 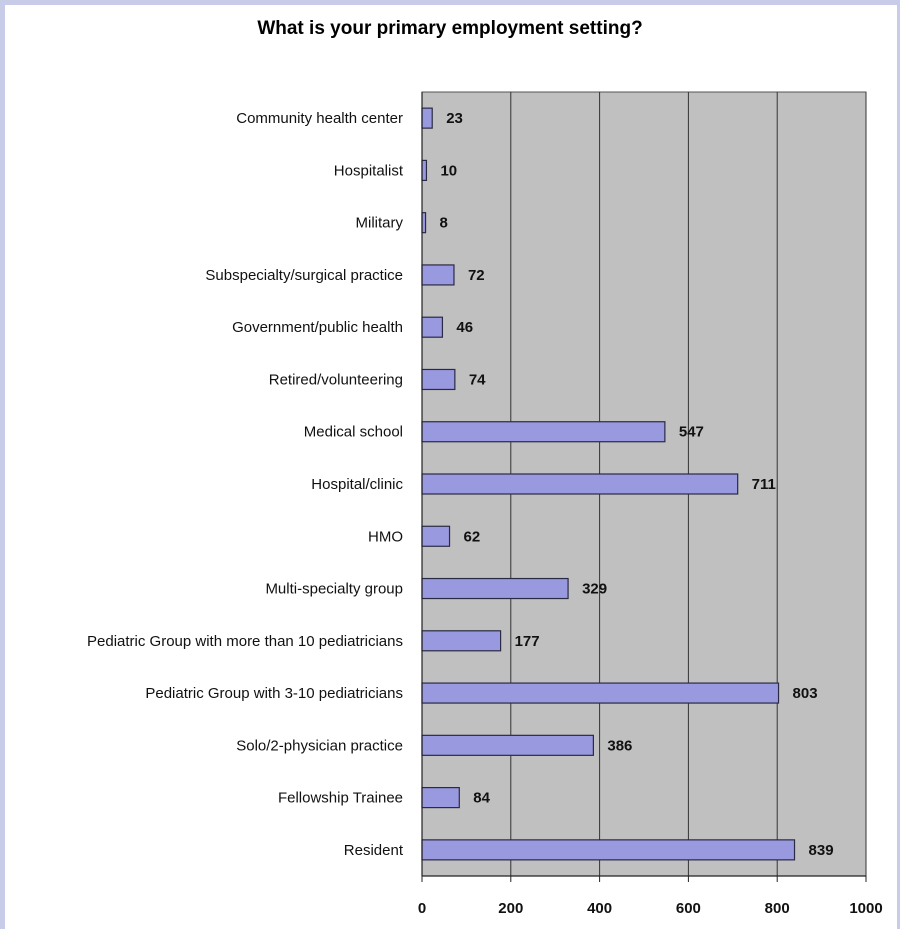 I want to click on x-axis-ticks: 0 200 400 600 800 1000, so click(x=650, y=896).